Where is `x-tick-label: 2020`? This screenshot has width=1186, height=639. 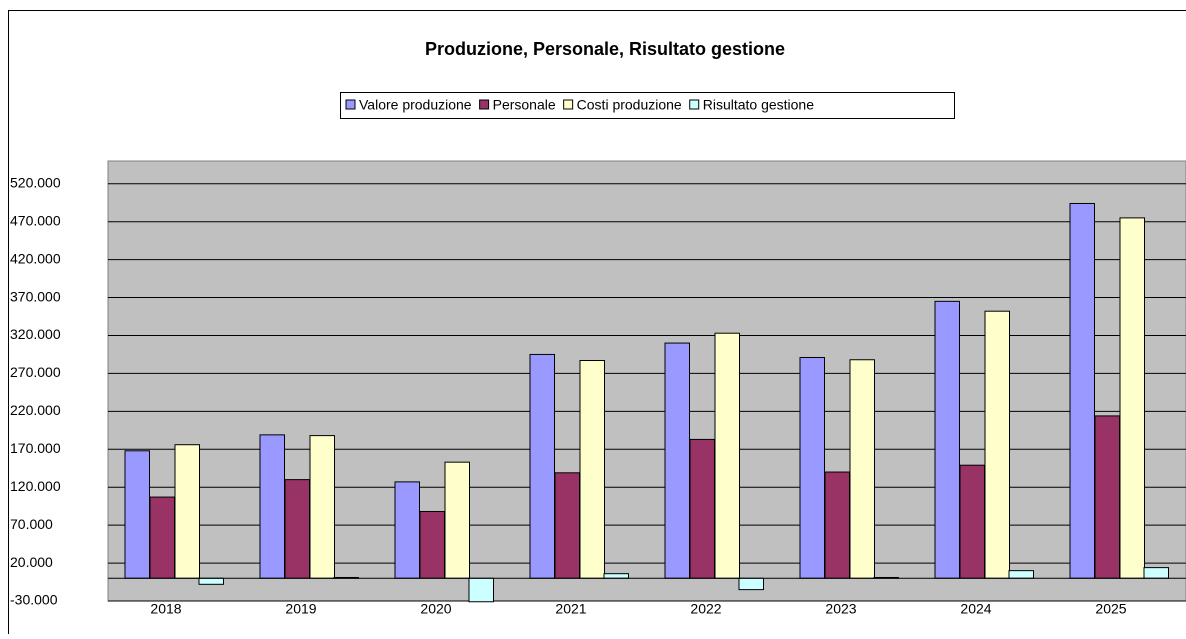
x-tick-label: 2020 is located at coordinates (435, 609).